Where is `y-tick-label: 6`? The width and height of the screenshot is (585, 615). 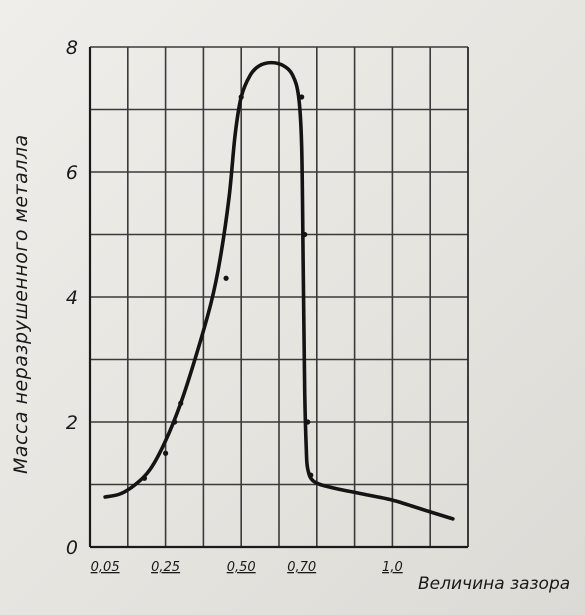 y-tick-label: 6 is located at coordinates (72, 173).